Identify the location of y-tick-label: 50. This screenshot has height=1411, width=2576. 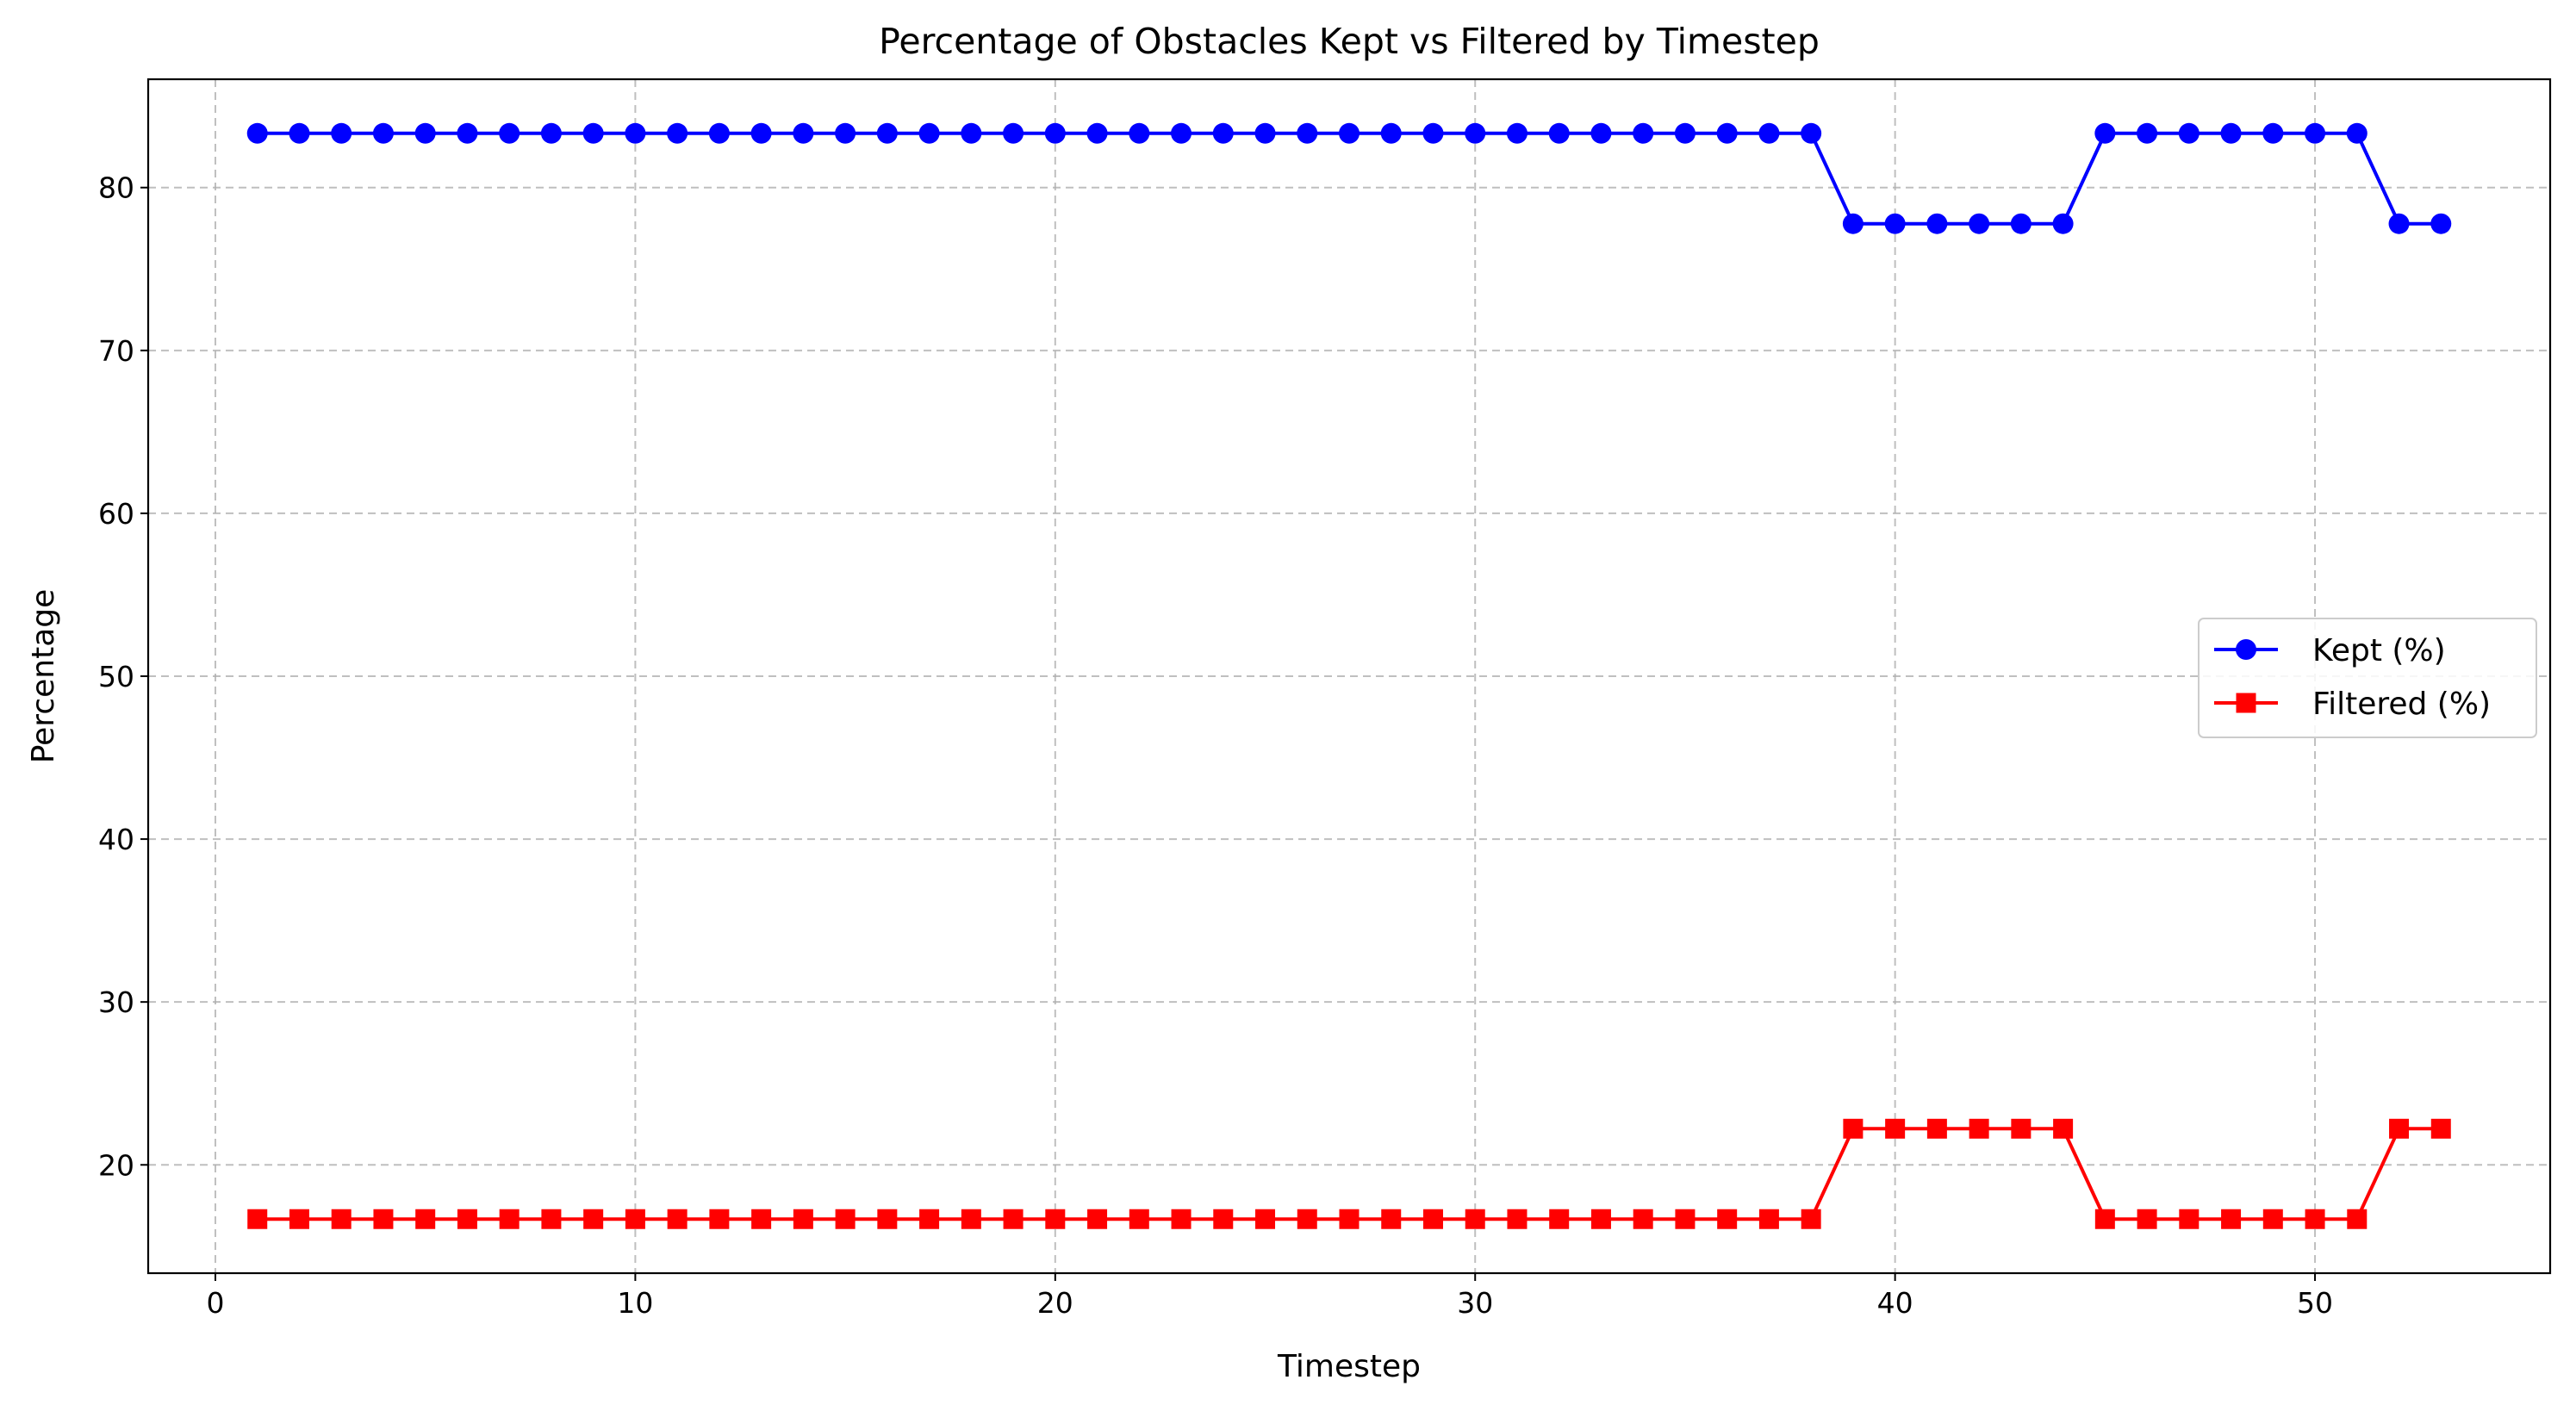
(116, 676).